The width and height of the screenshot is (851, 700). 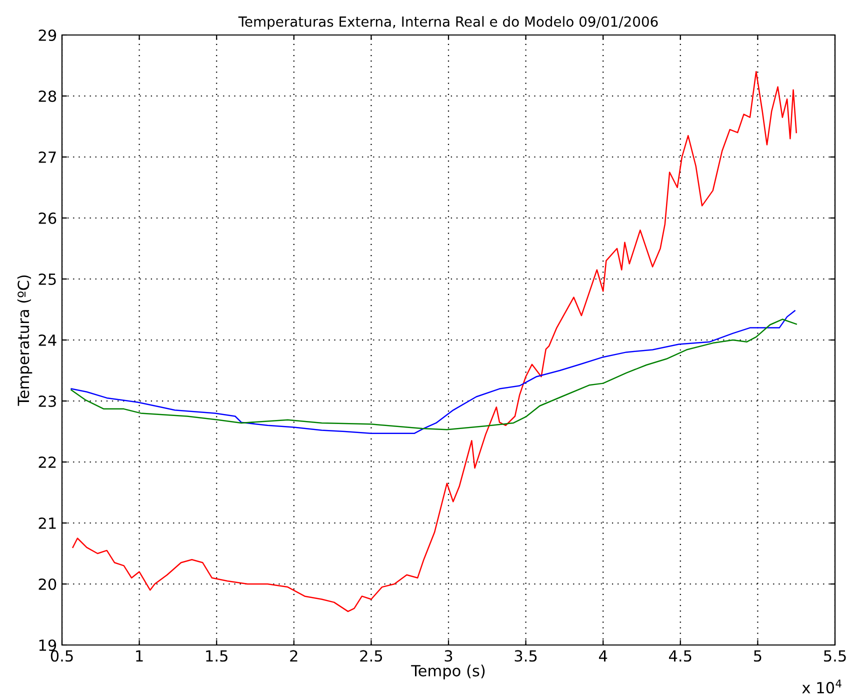 What do you see at coordinates (758, 656) in the screenshot?
I see `x-tick-label: 5` at bounding box center [758, 656].